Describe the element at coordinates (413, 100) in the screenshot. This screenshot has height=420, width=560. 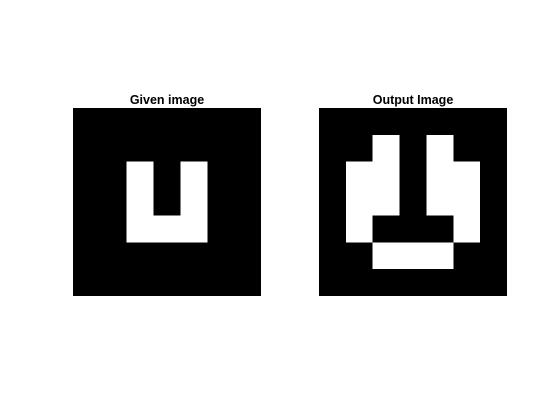
I see `panel-title-output: Output Image` at that location.